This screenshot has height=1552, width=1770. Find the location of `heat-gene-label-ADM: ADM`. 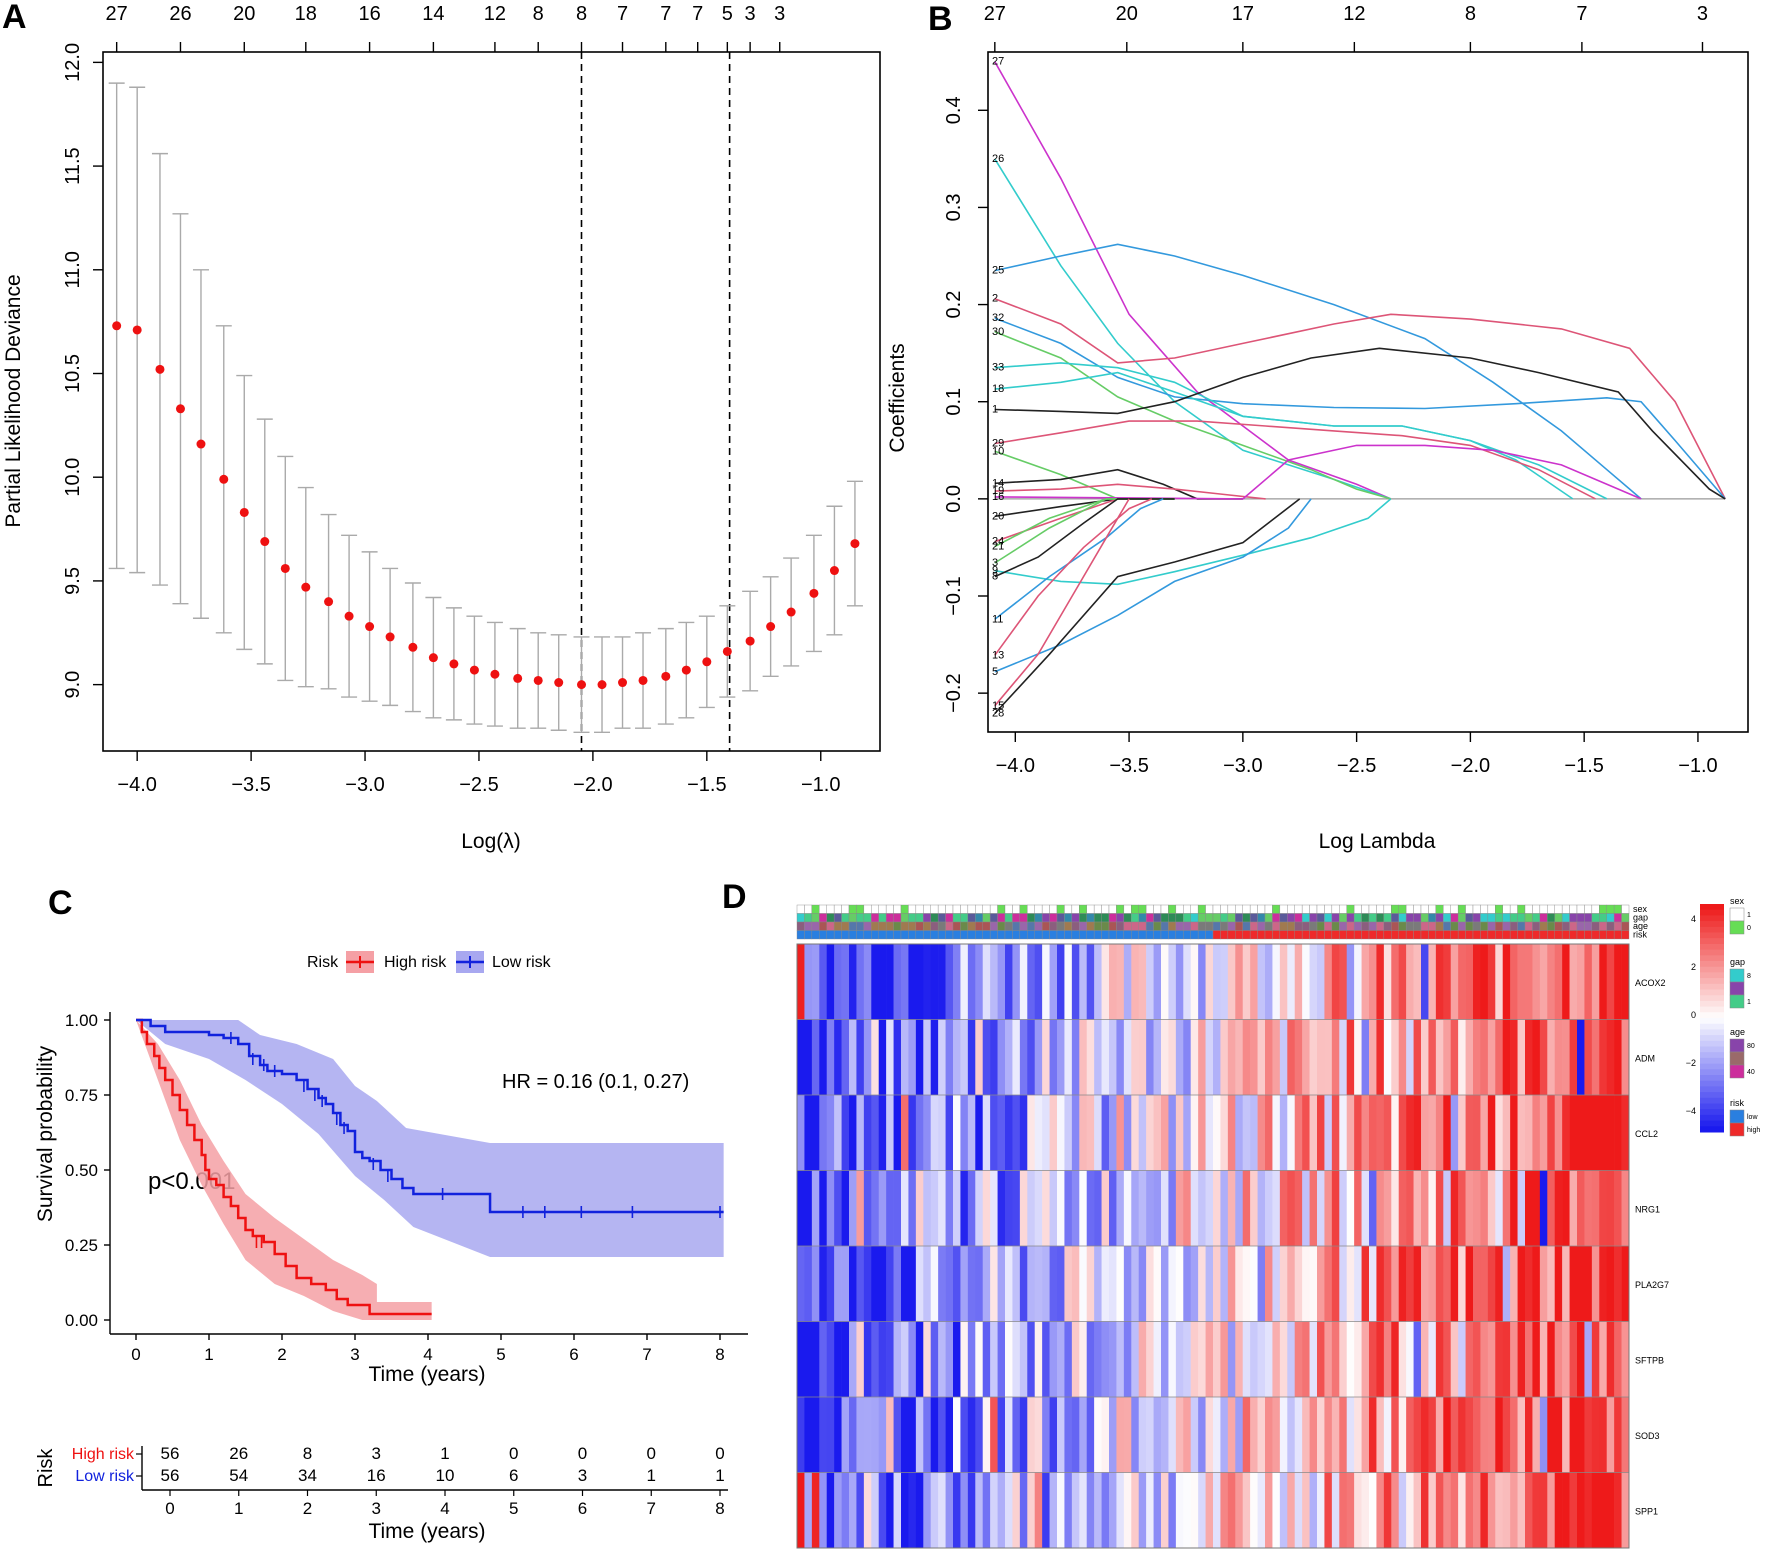

heat-gene-label-ADM: ADM is located at coordinates (1645, 1058).